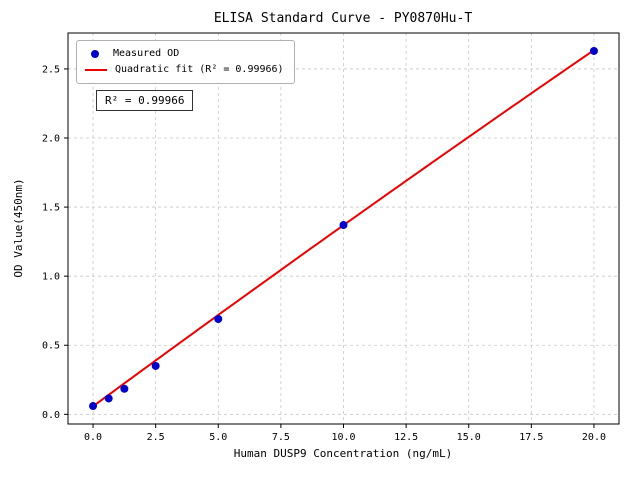 The image size is (640, 480). Describe the element at coordinates (594, 437) in the screenshot. I see `svg-text: 20.0` at that location.